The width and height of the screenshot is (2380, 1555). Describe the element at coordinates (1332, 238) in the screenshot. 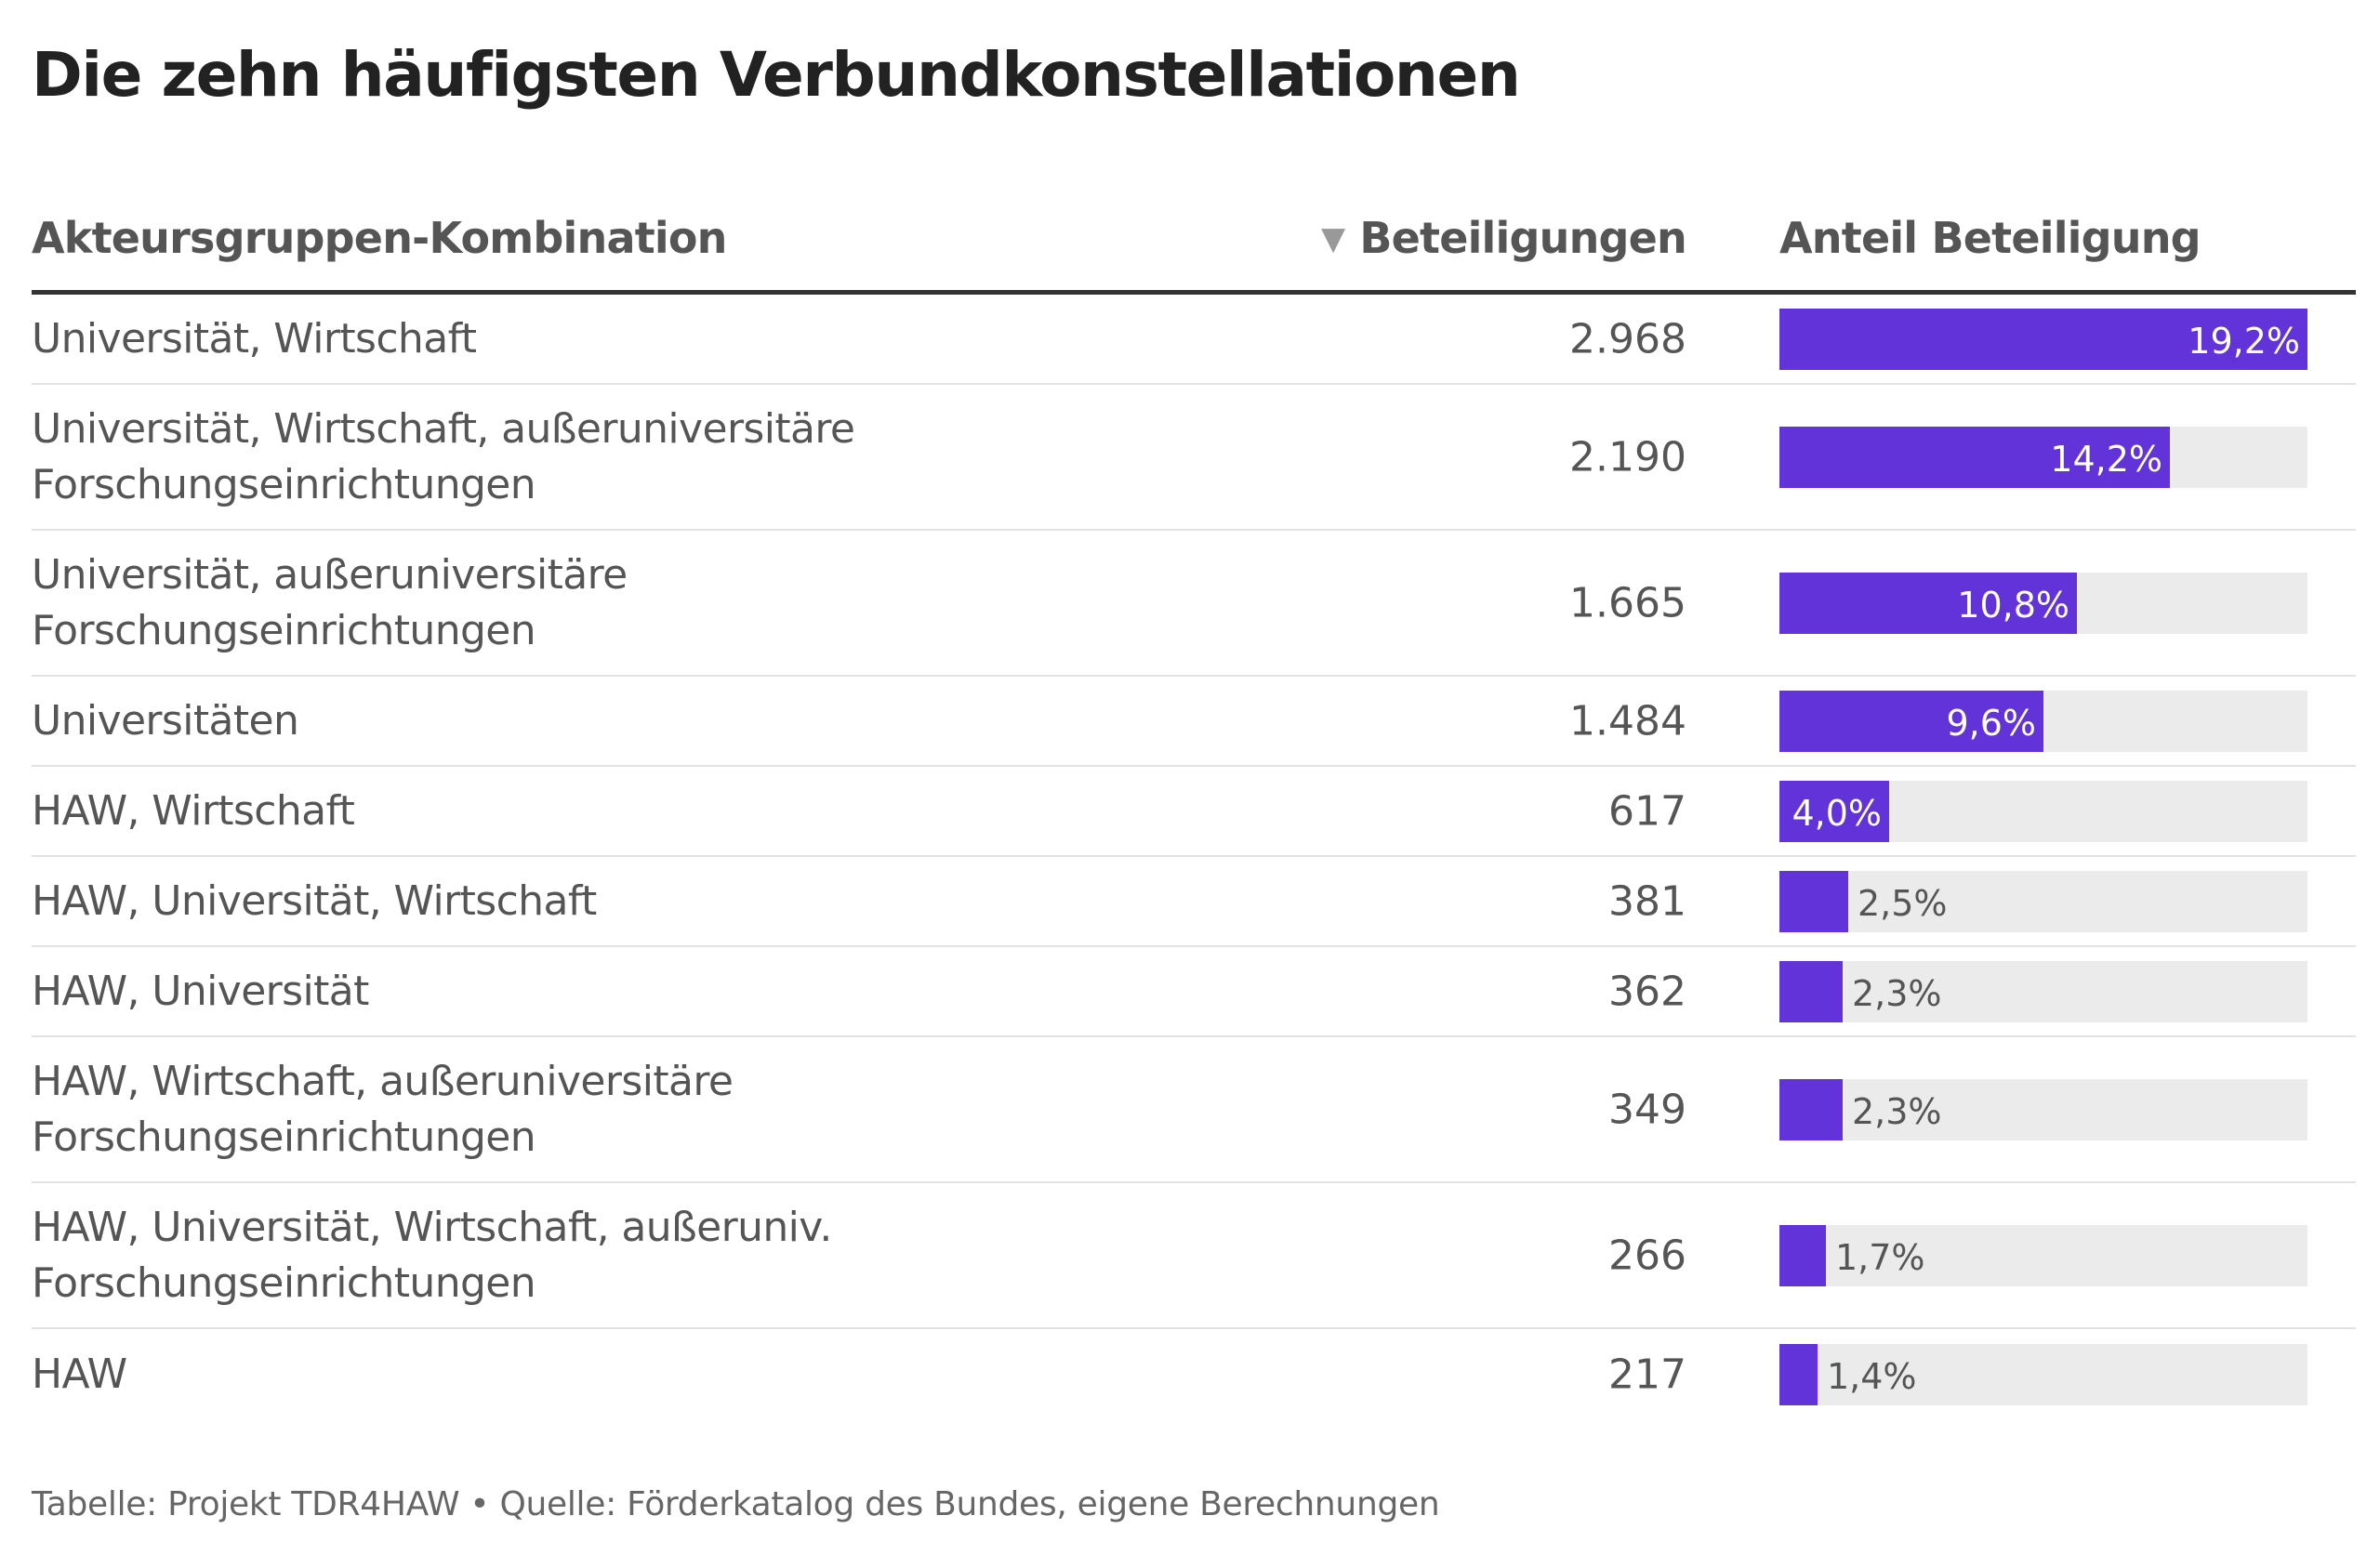

I see `sort-descending-icon: ▼` at that location.